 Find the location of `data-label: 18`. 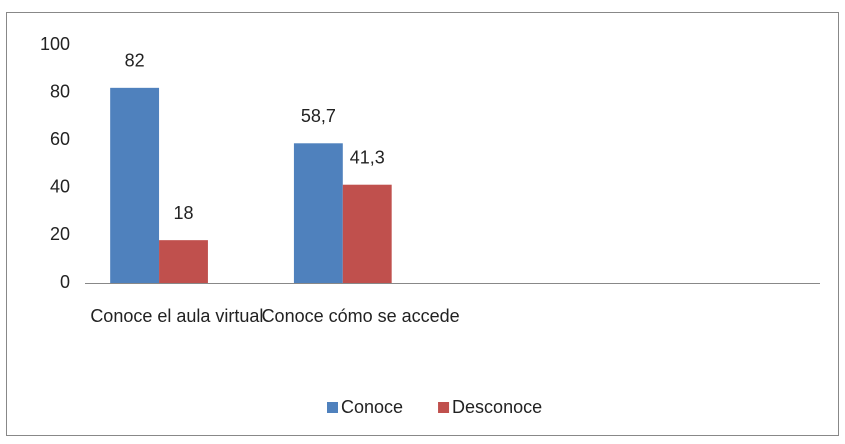

data-label: 18 is located at coordinates (183, 213).